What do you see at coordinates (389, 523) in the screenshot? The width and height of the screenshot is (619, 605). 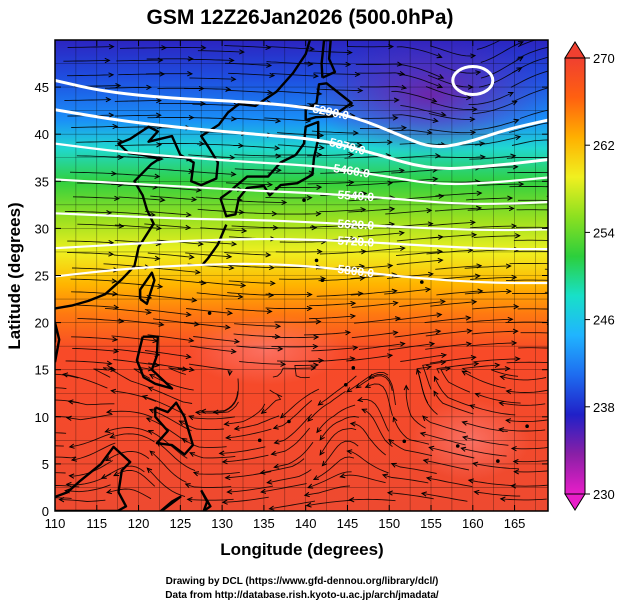 I see `x-tick-label: 150` at bounding box center [389, 523].